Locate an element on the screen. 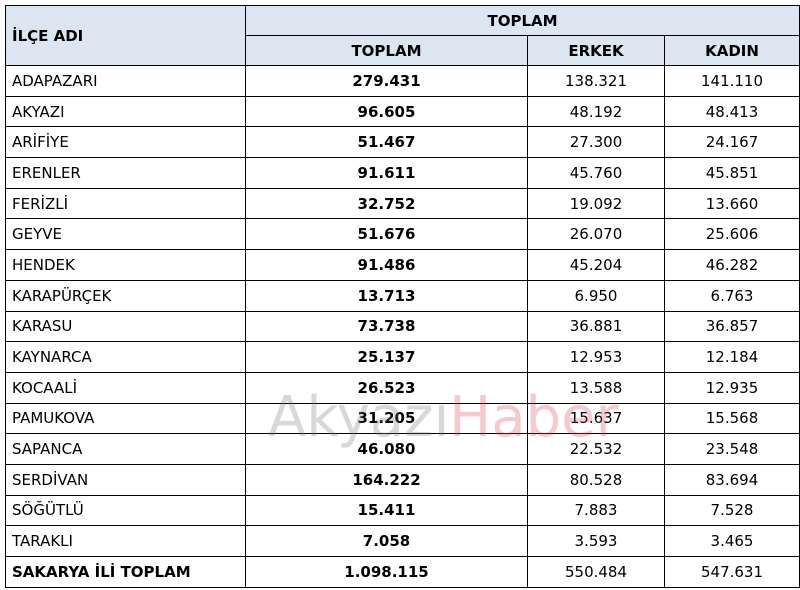 The height and width of the screenshot is (590, 800). table-row: KAYNARCA 25.137 12.953 12.184 is located at coordinates (402, 357).